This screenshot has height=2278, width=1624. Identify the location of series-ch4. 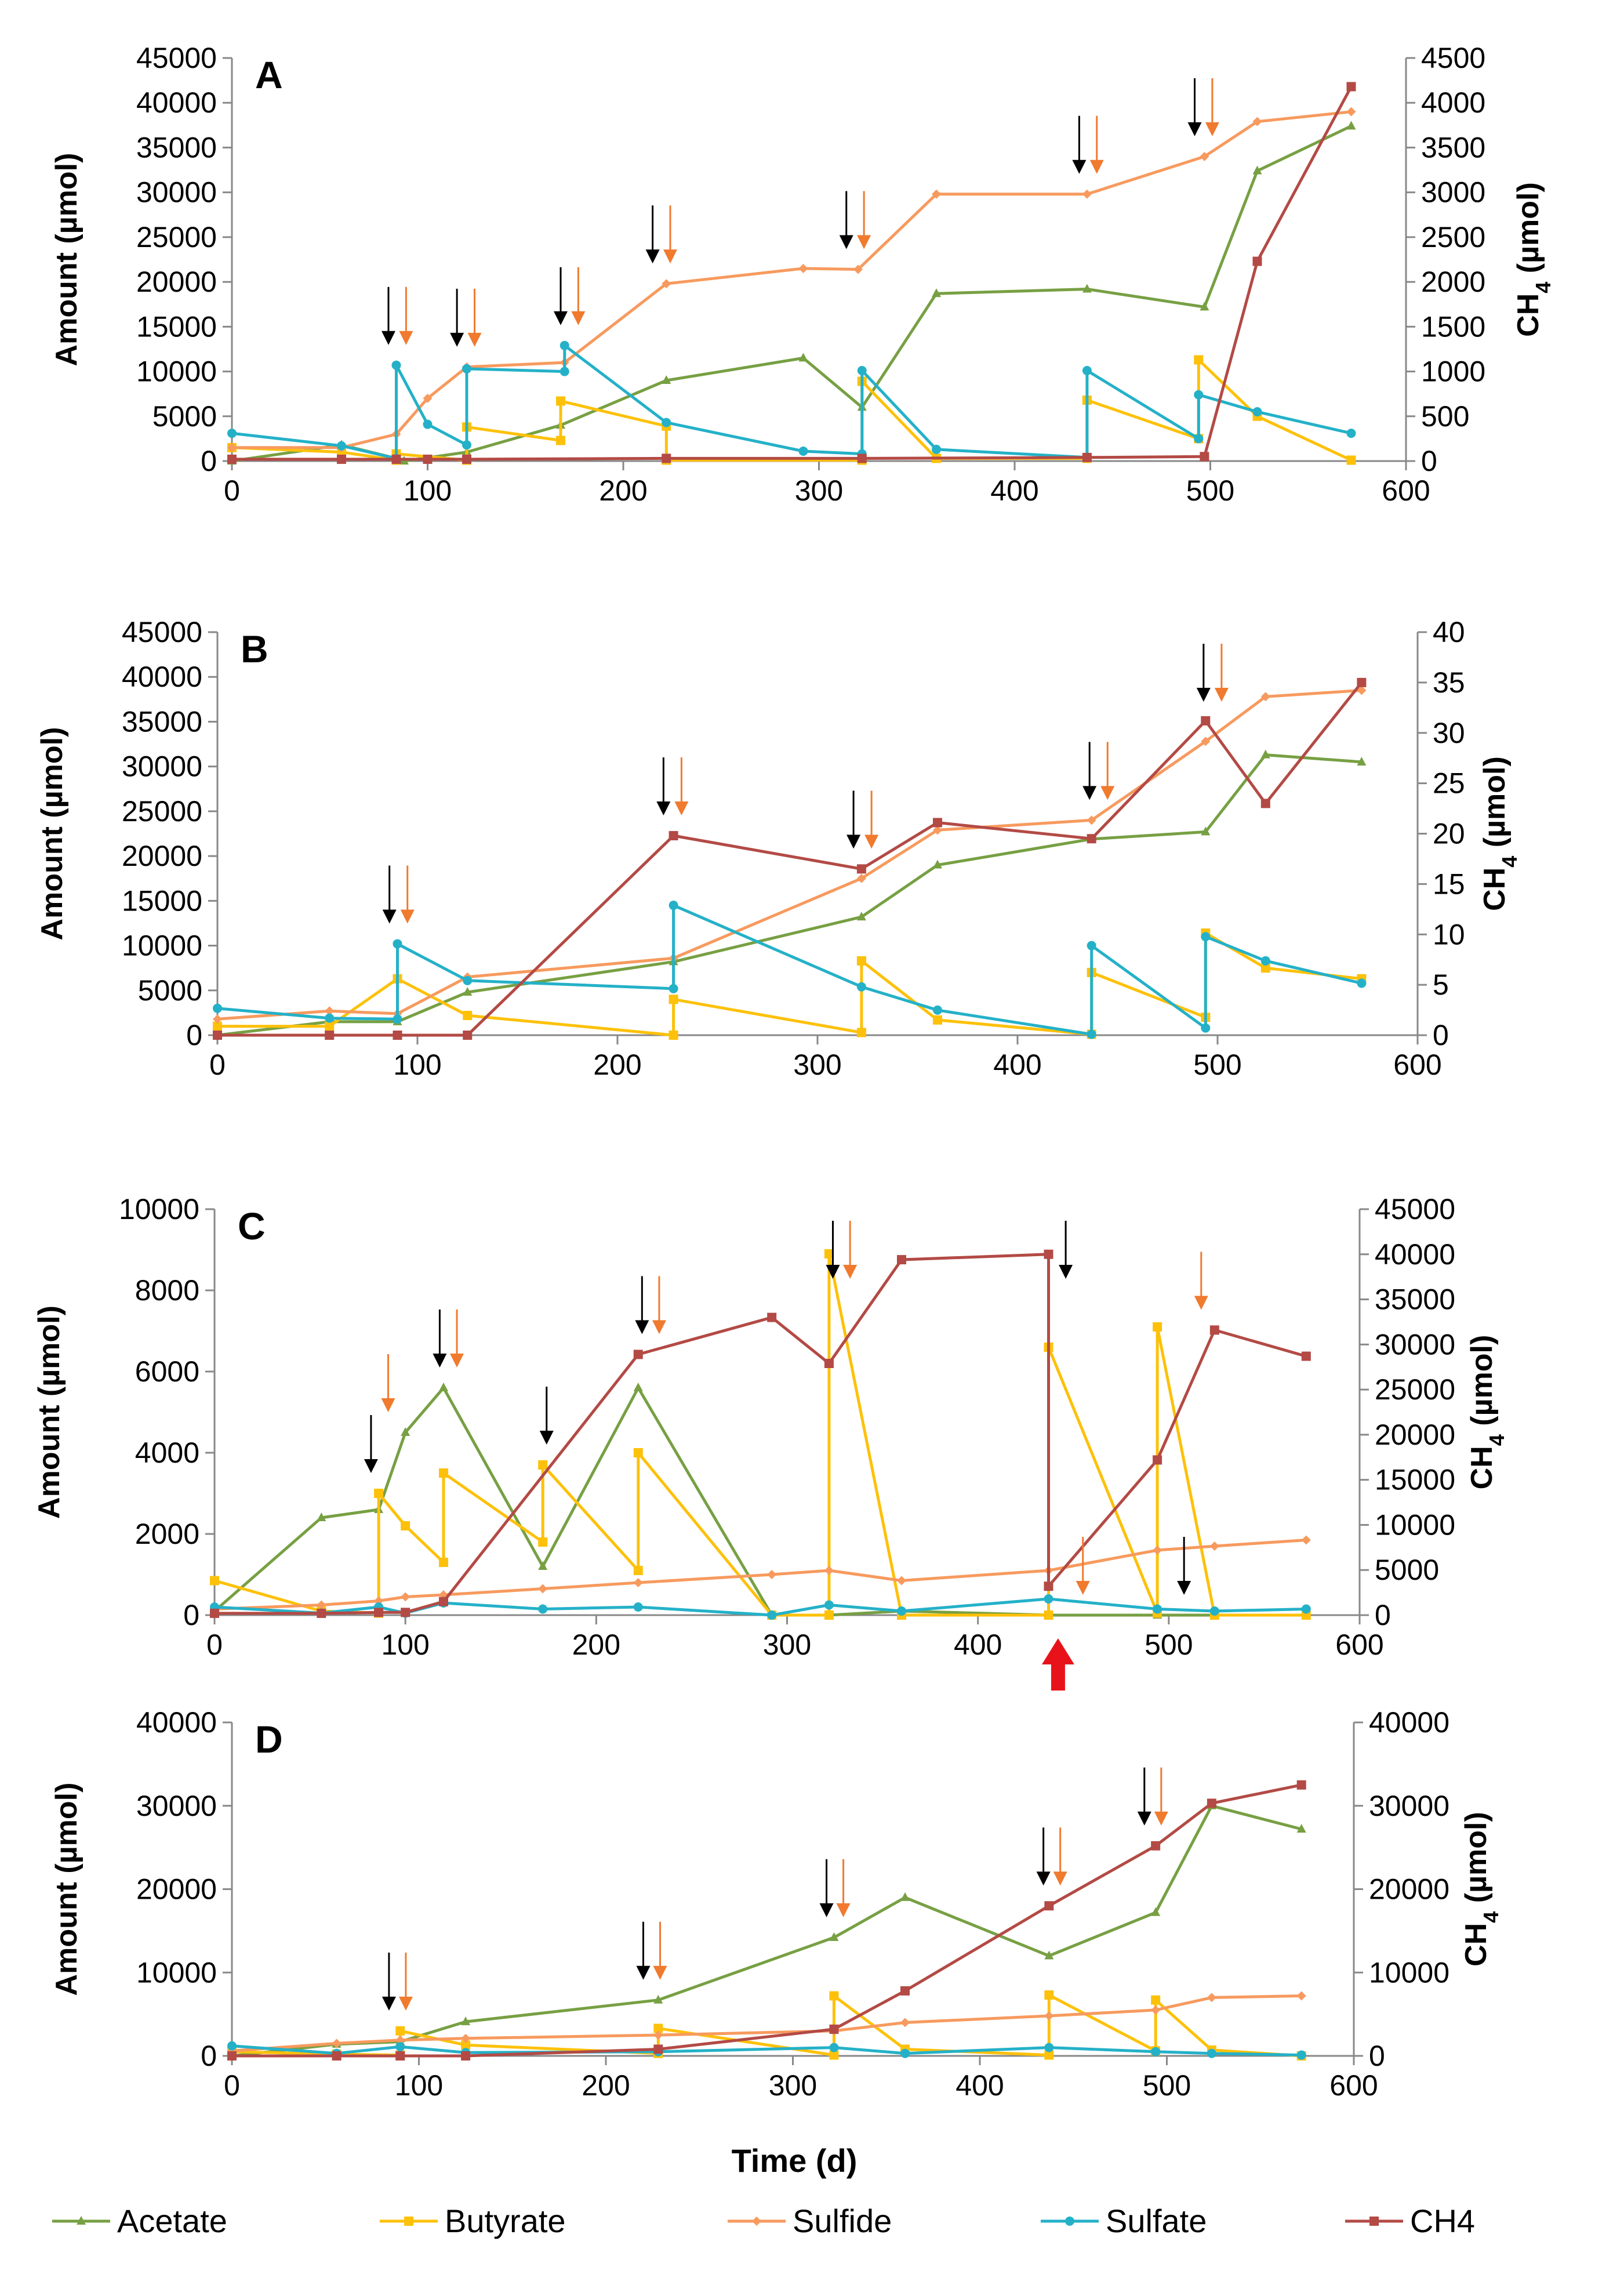
(791, 273).